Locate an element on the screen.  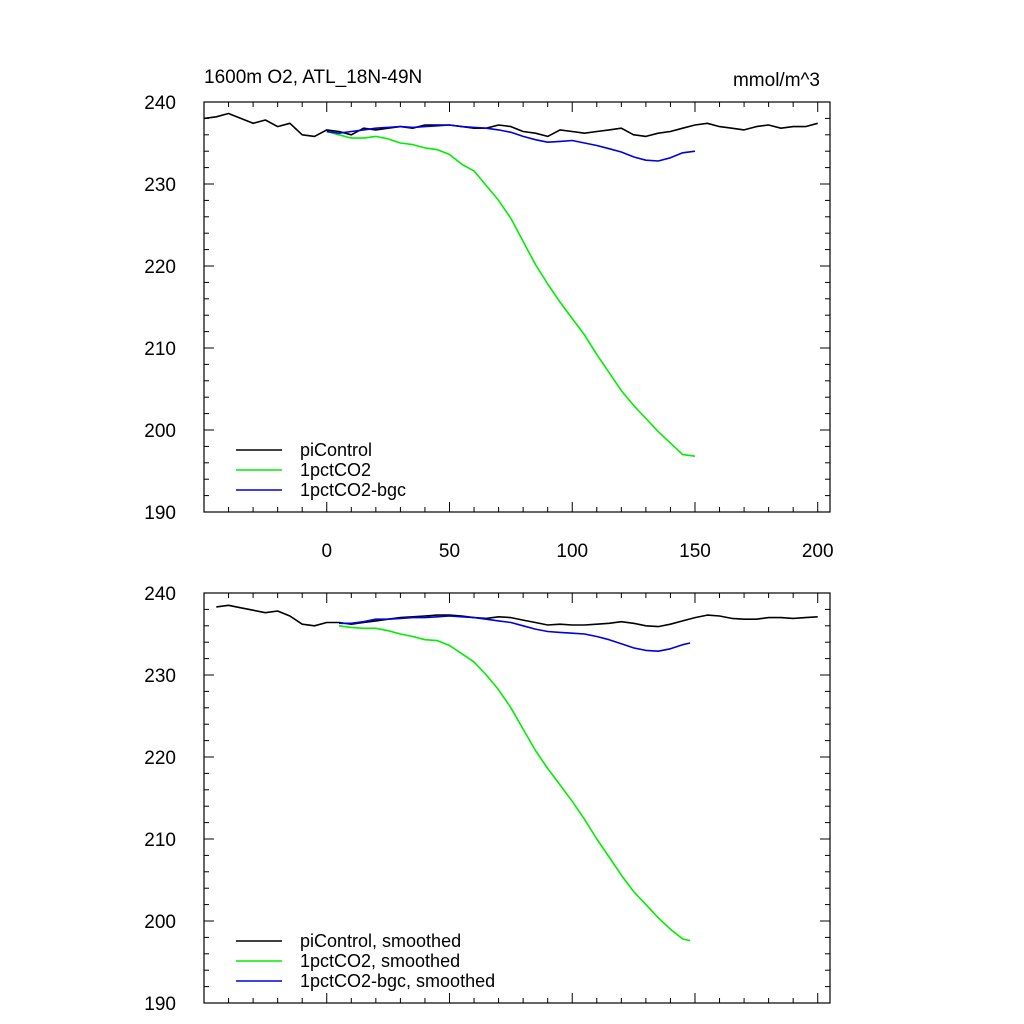
legend-label: 1pctCO2, smoothed is located at coordinates (380, 961).